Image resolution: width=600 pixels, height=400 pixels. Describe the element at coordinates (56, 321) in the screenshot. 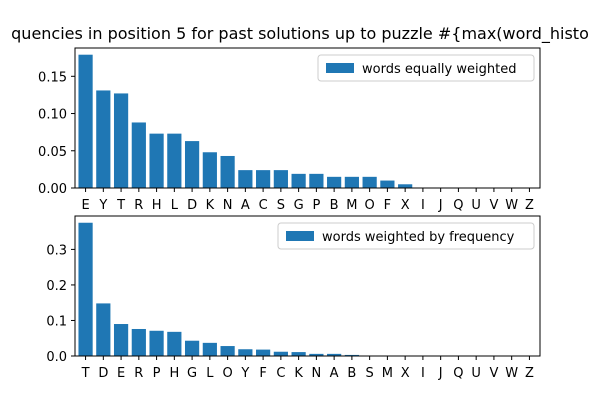

I see `y-tick-label: 0.1` at that location.